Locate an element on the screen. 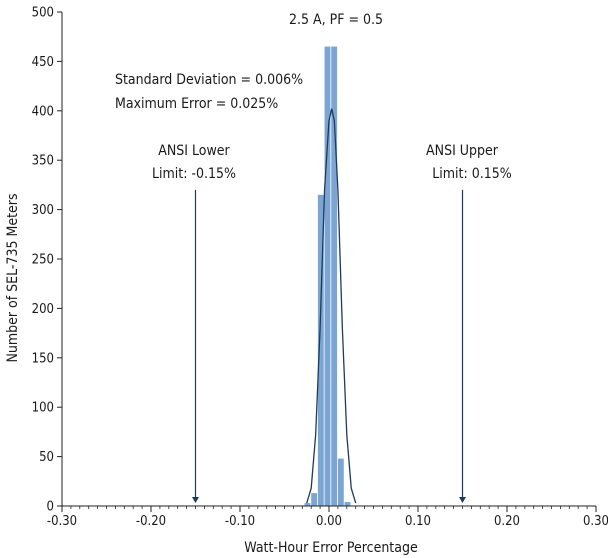 The height and width of the screenshot is (558, 608). ansi-lower-arrow-head is located at coordinates (195, 500).